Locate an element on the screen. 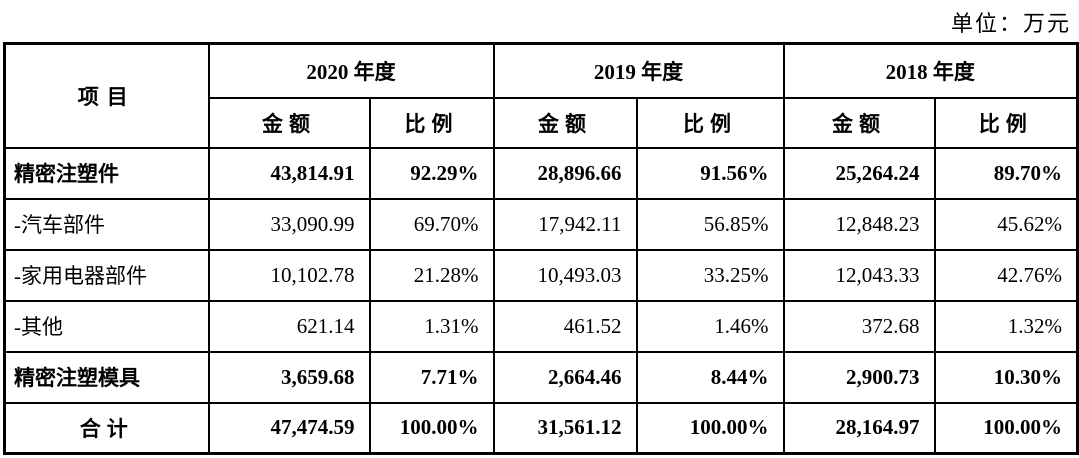  row-label: -汽车部件 is located at coordinates (106, 224).